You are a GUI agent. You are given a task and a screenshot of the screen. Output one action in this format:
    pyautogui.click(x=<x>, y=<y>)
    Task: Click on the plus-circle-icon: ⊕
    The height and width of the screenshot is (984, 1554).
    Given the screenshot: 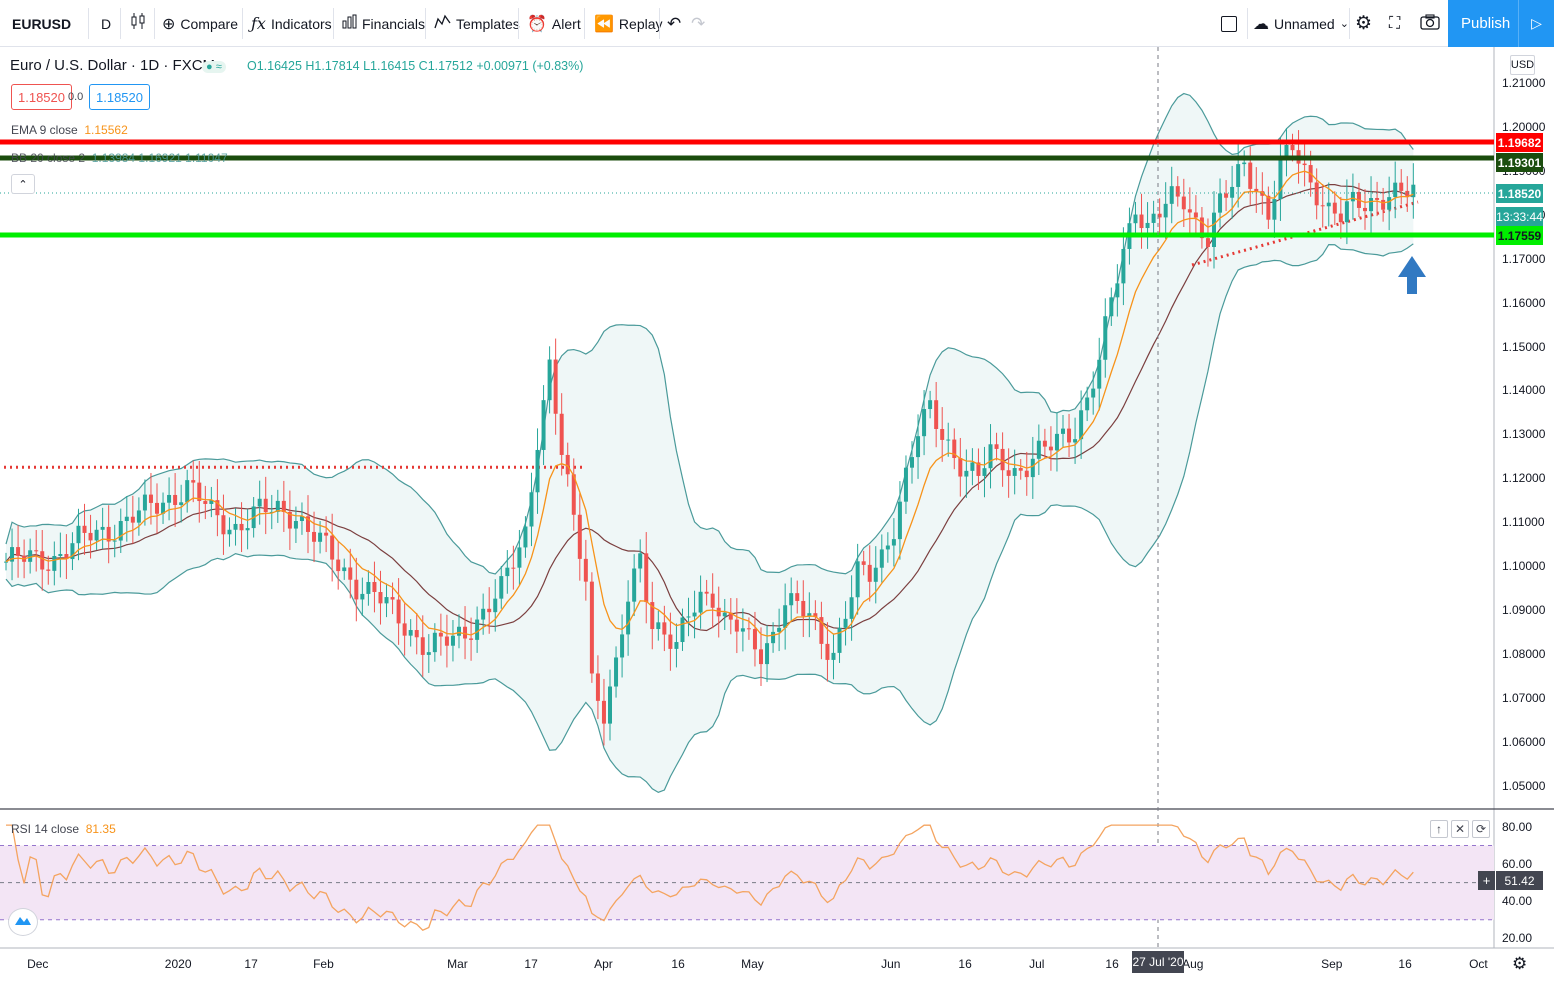 What is the action you would take?
    pyautogui.click(x=169, y=24)
    